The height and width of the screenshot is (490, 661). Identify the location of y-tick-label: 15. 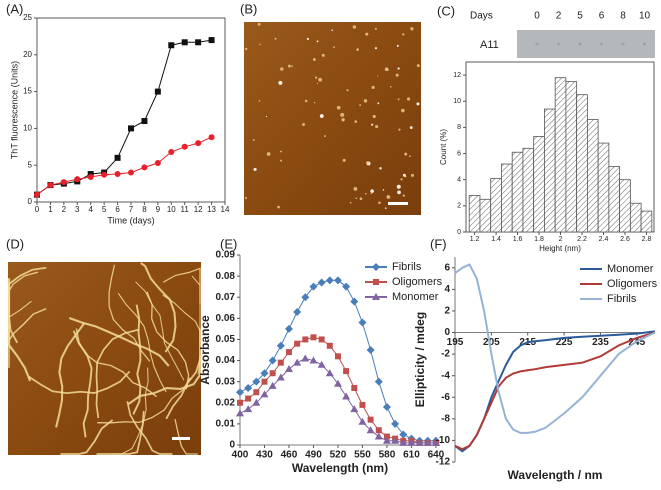
(27, 91).